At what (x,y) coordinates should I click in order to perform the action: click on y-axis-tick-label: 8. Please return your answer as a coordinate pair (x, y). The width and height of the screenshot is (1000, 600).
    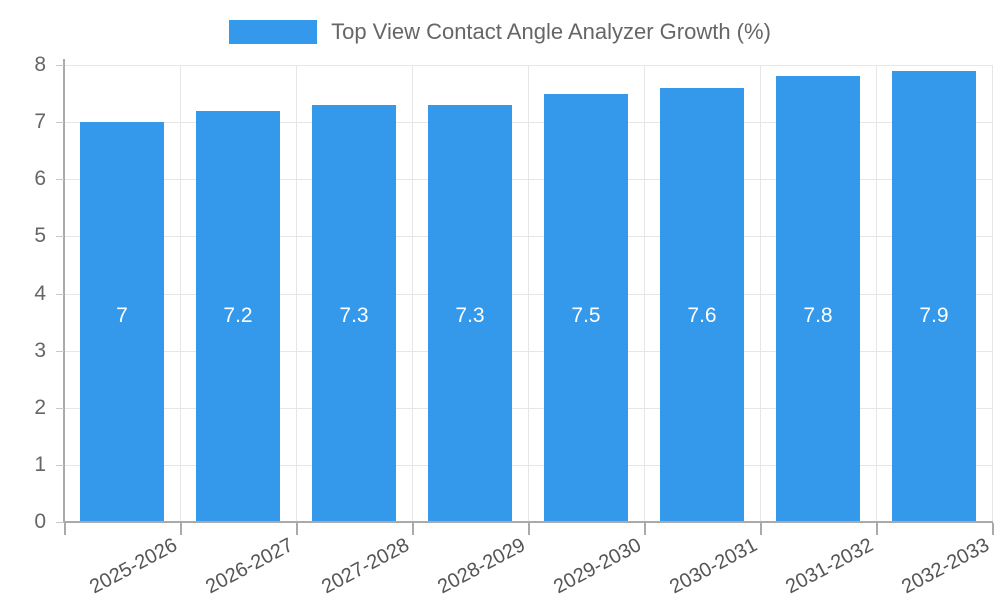
    Looking at the image, I should click on (40, 64).